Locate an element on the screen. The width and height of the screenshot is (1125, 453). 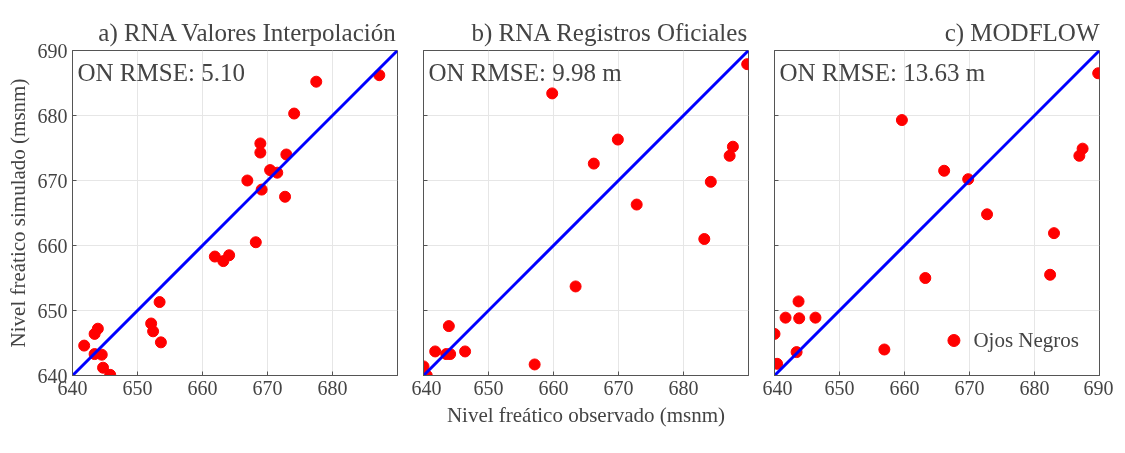
chart-title: a) RNA Valores Interpolación is located at coordinates (247, 32).